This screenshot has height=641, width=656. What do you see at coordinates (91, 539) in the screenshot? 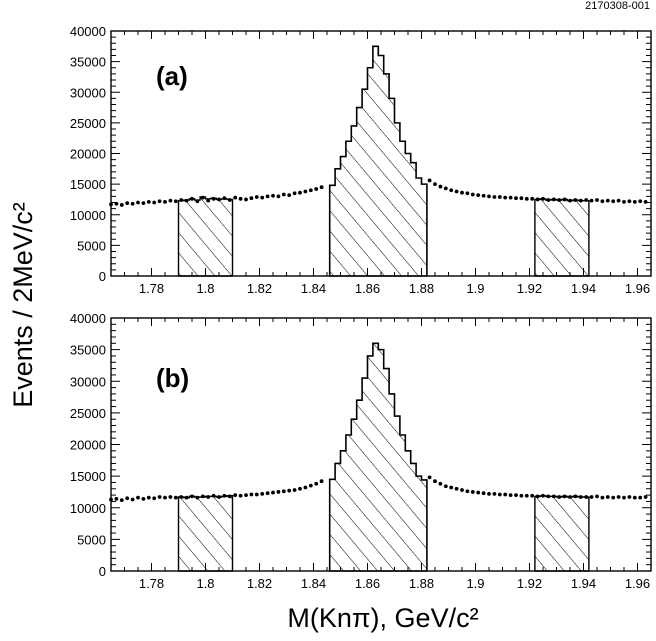
I see `y-tick-label-b: 5000` at bounding box center [91, 539].